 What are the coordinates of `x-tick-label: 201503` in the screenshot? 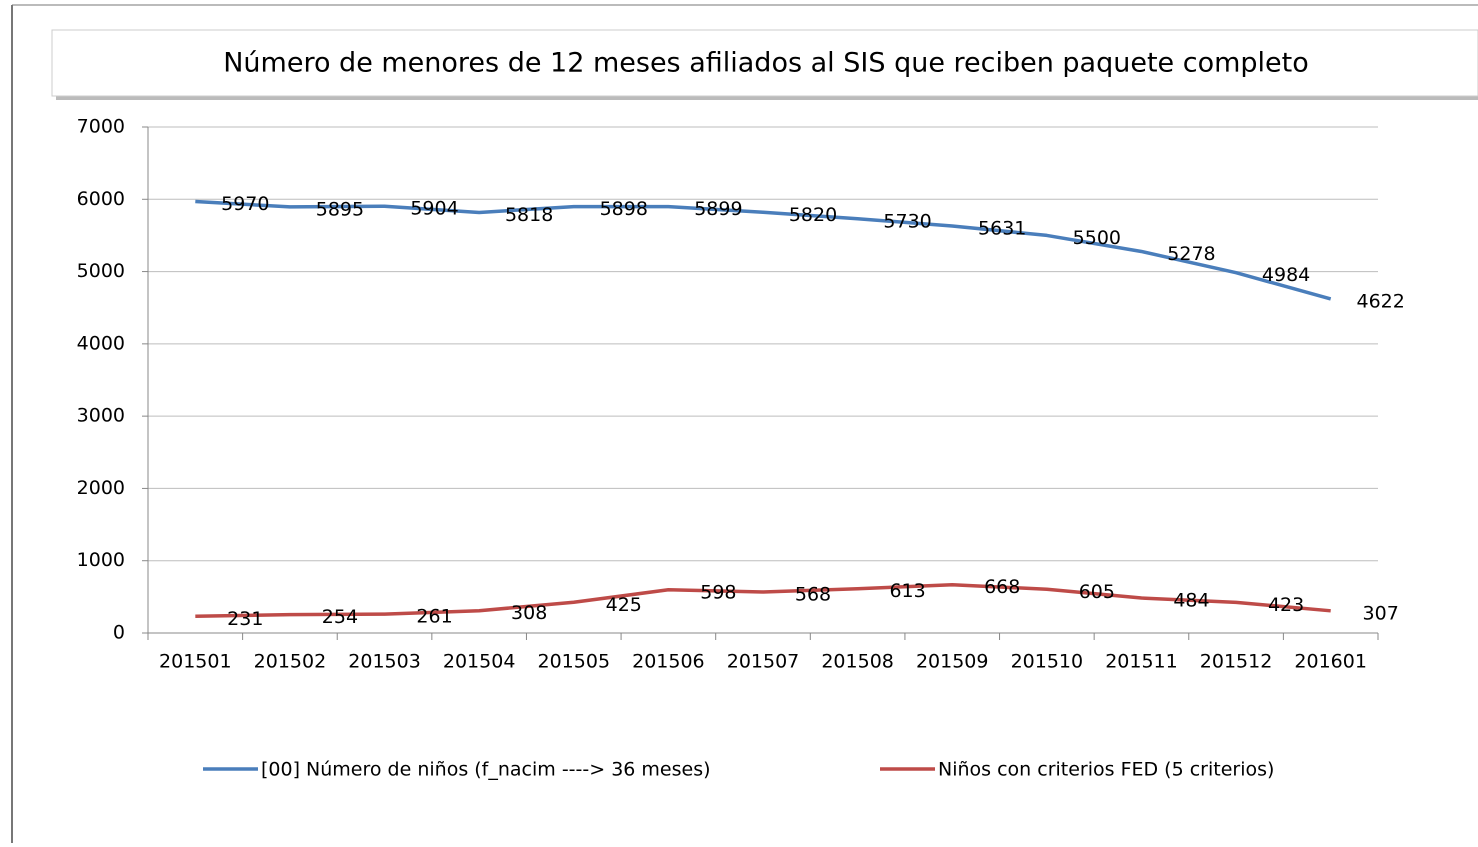 It's located at (384, 662).